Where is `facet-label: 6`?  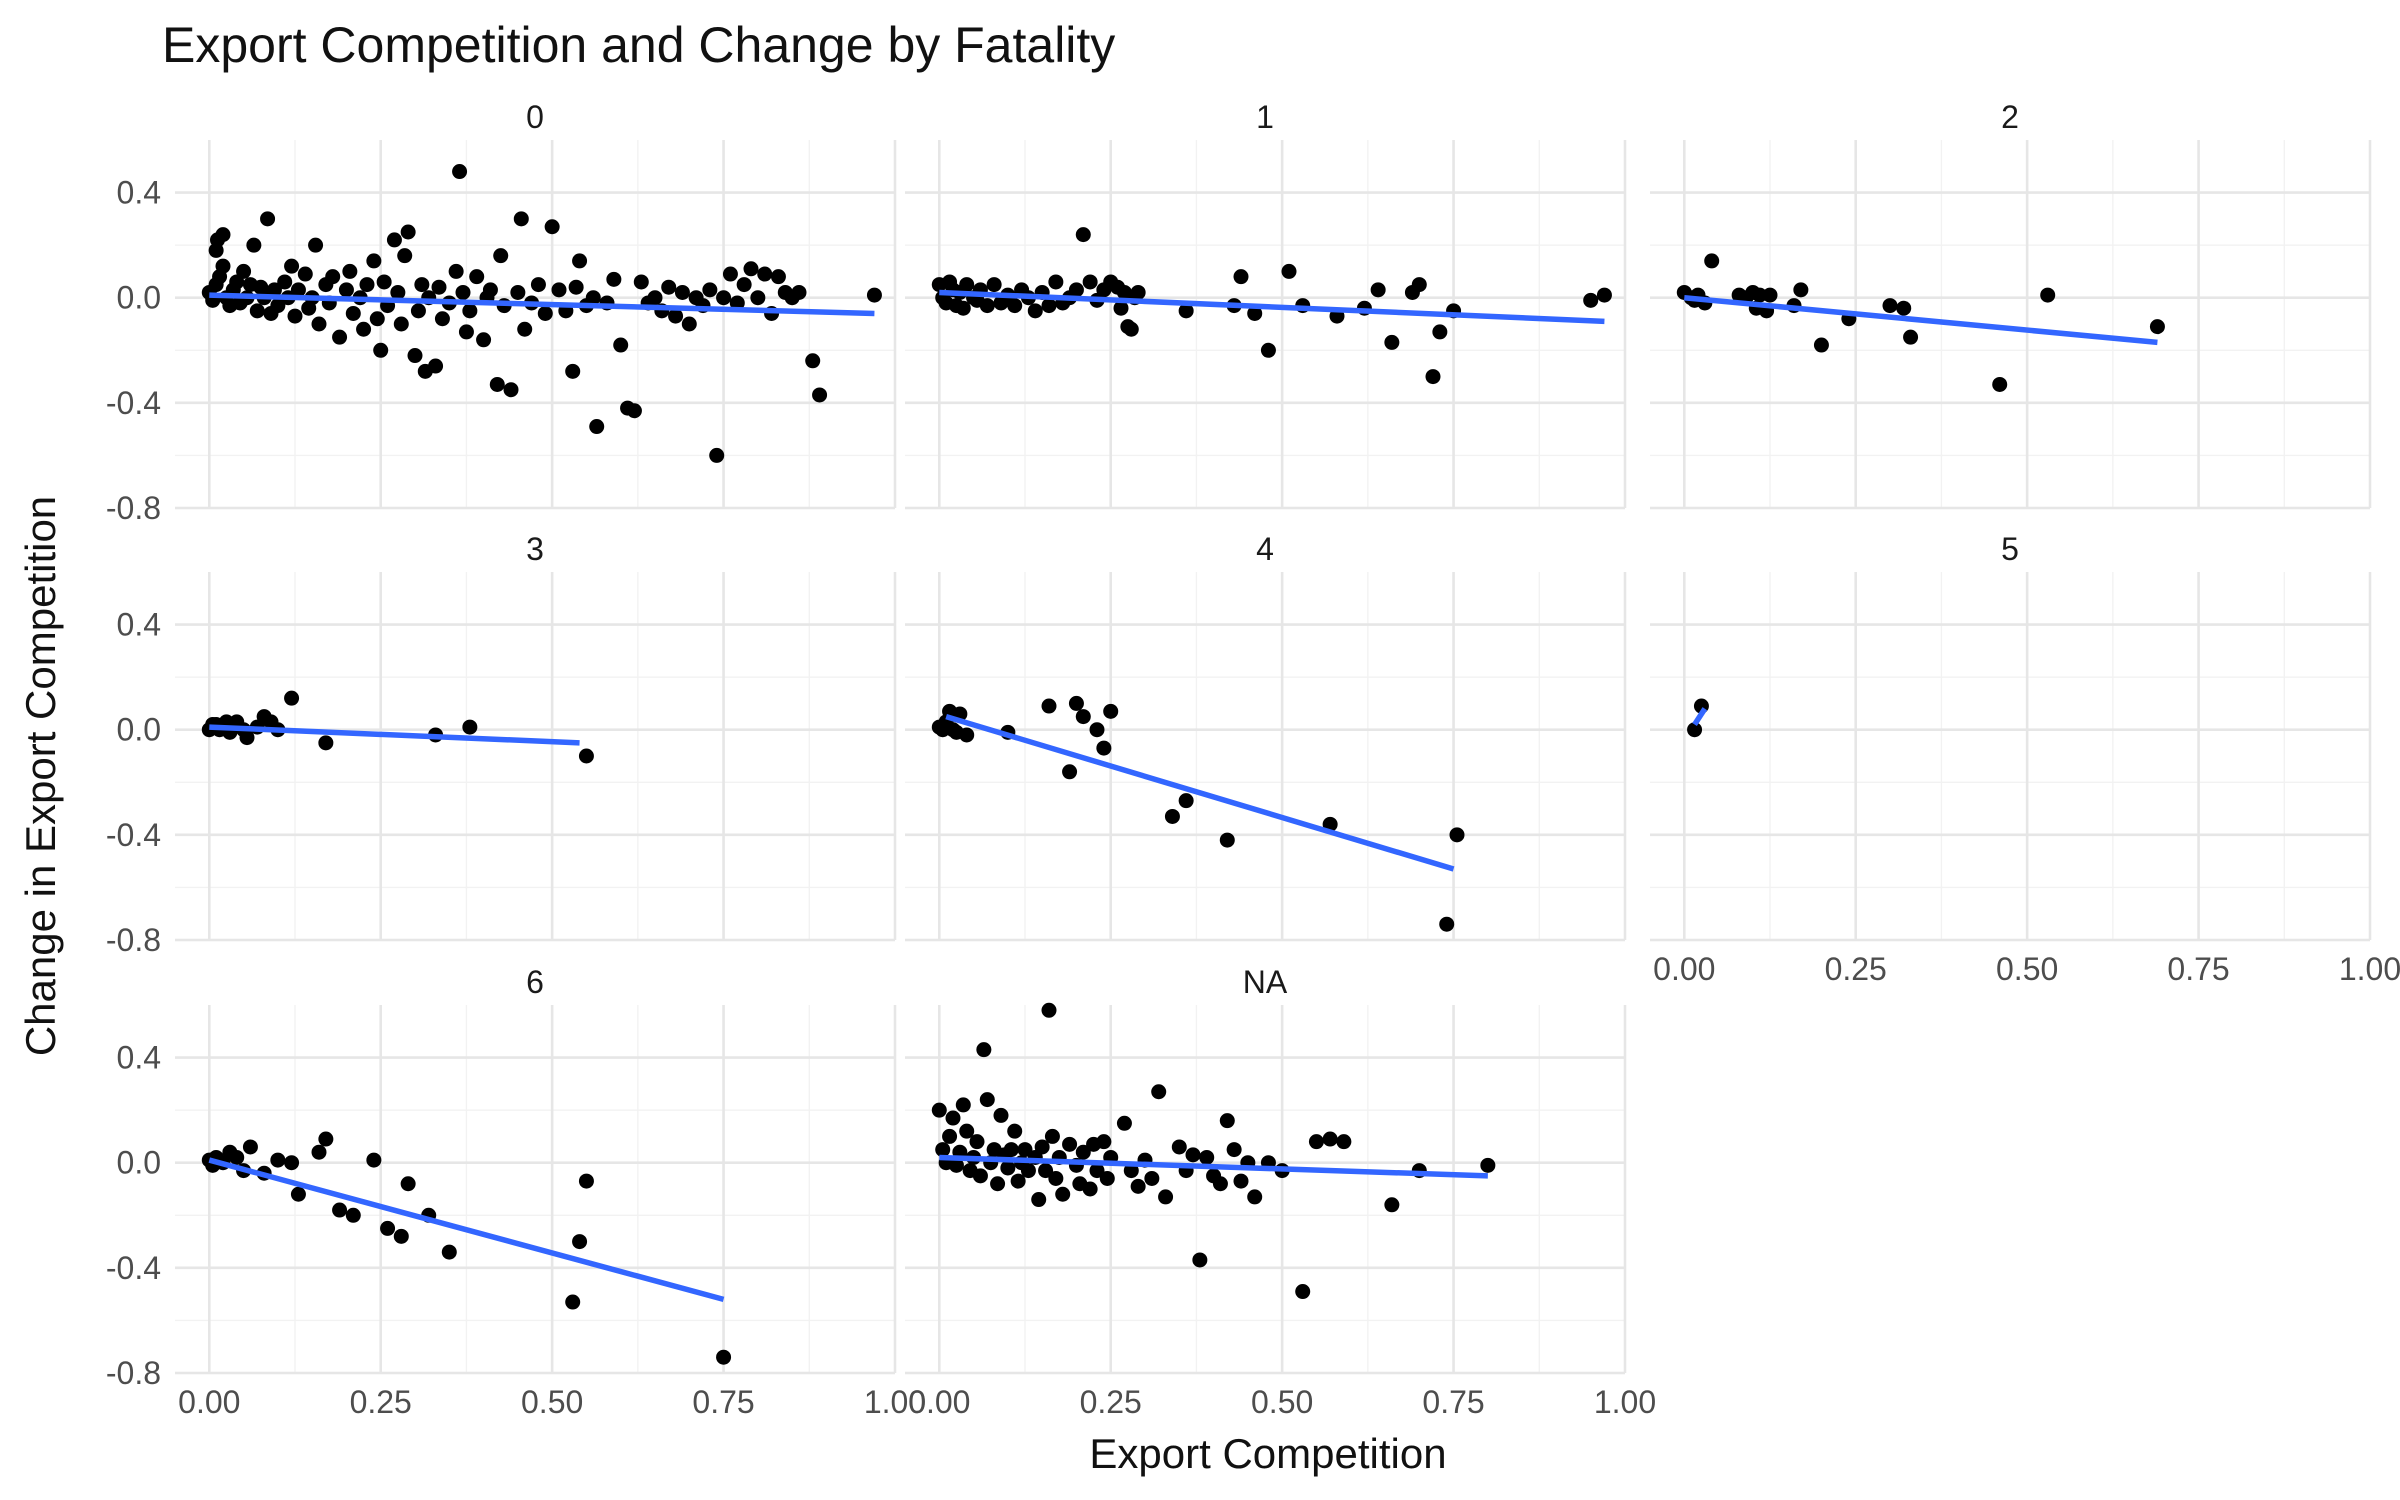
facet-label: 6 is located at coordinates (535, 982).